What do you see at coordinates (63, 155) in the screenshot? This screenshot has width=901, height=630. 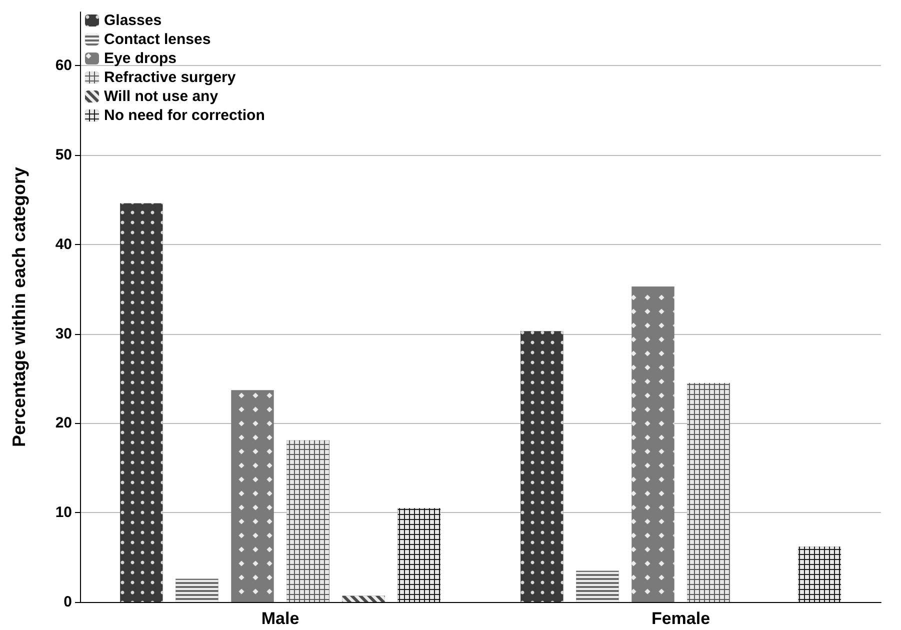 I see `y-tick-label: 50` at bounding box center [63, 155].